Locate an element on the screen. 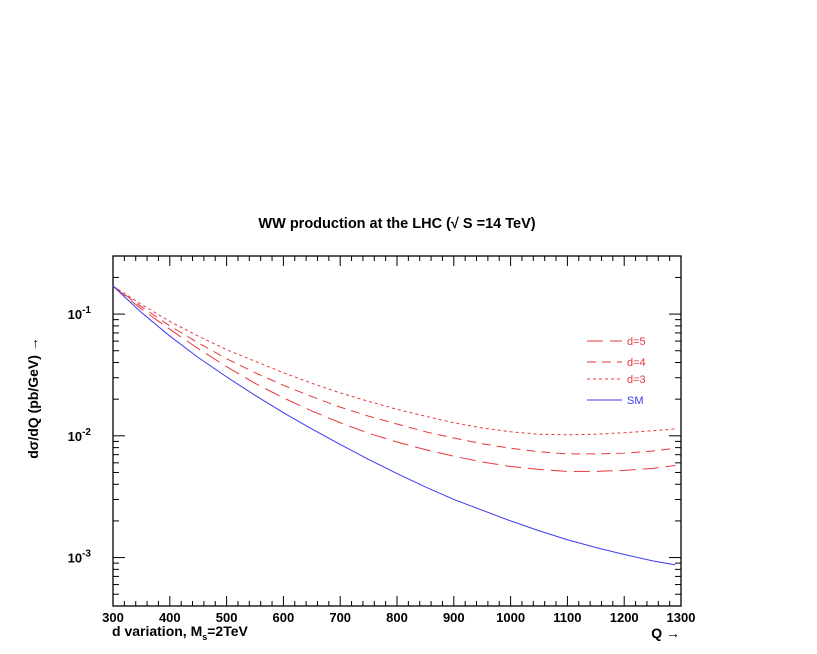 The width and height of the screenshot is (817, 654). chart-title: WW production at the LHC (√ S =14 TeV) is located at coordinates (396, 224).